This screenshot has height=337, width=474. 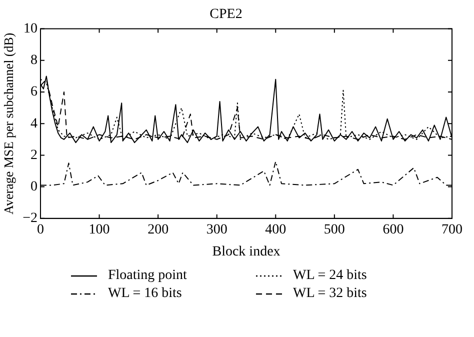 I want to click on x-tick-label: 400, so click(x=275, y=230).